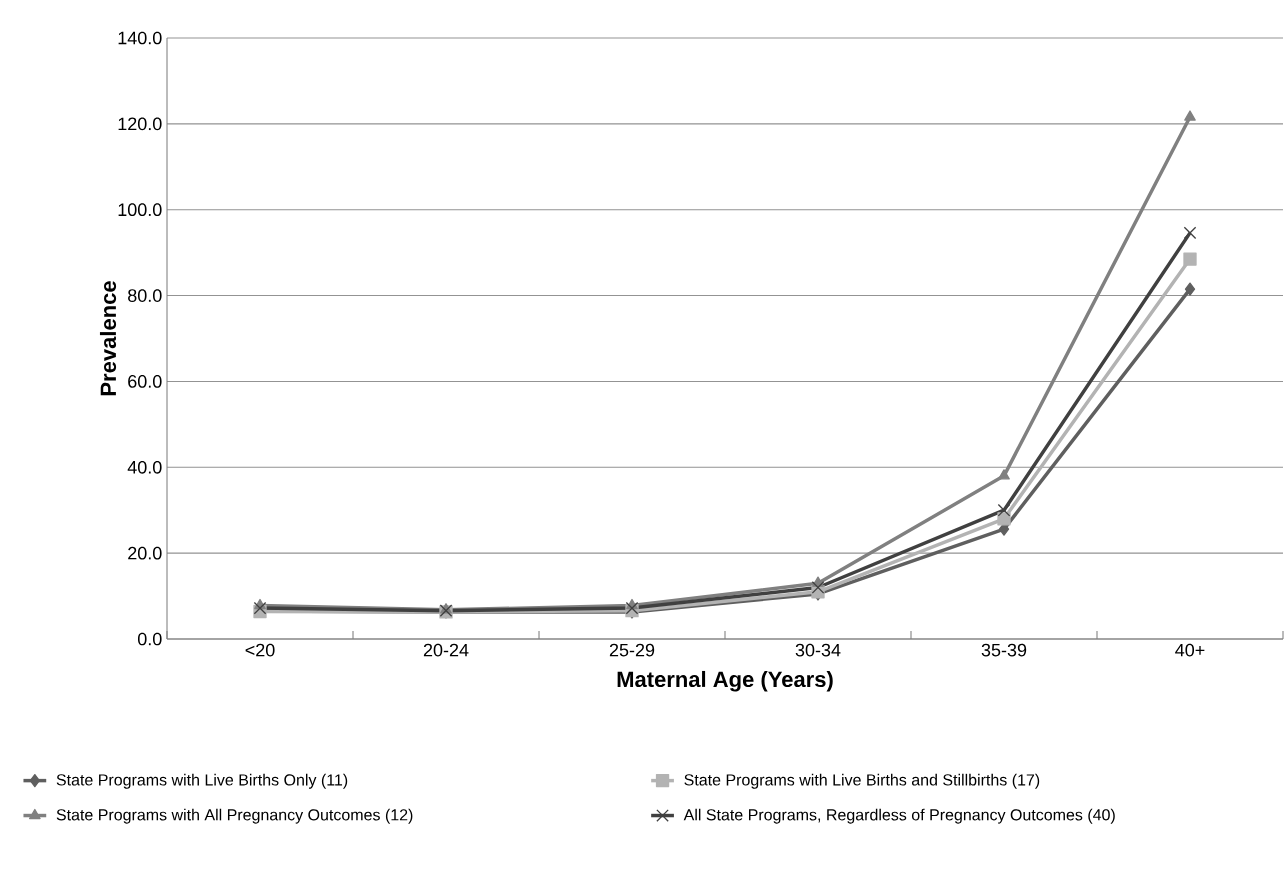  I want to click on legend-label: All State Programs, Regardless of Pregnancy Outcomes (40), so click(899, 816).